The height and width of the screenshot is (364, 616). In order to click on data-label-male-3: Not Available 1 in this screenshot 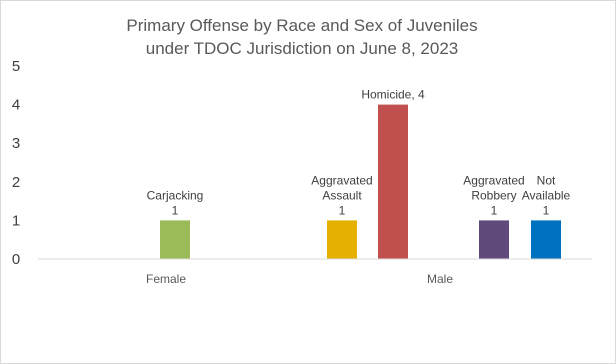, I will do `click(546, 195)`.